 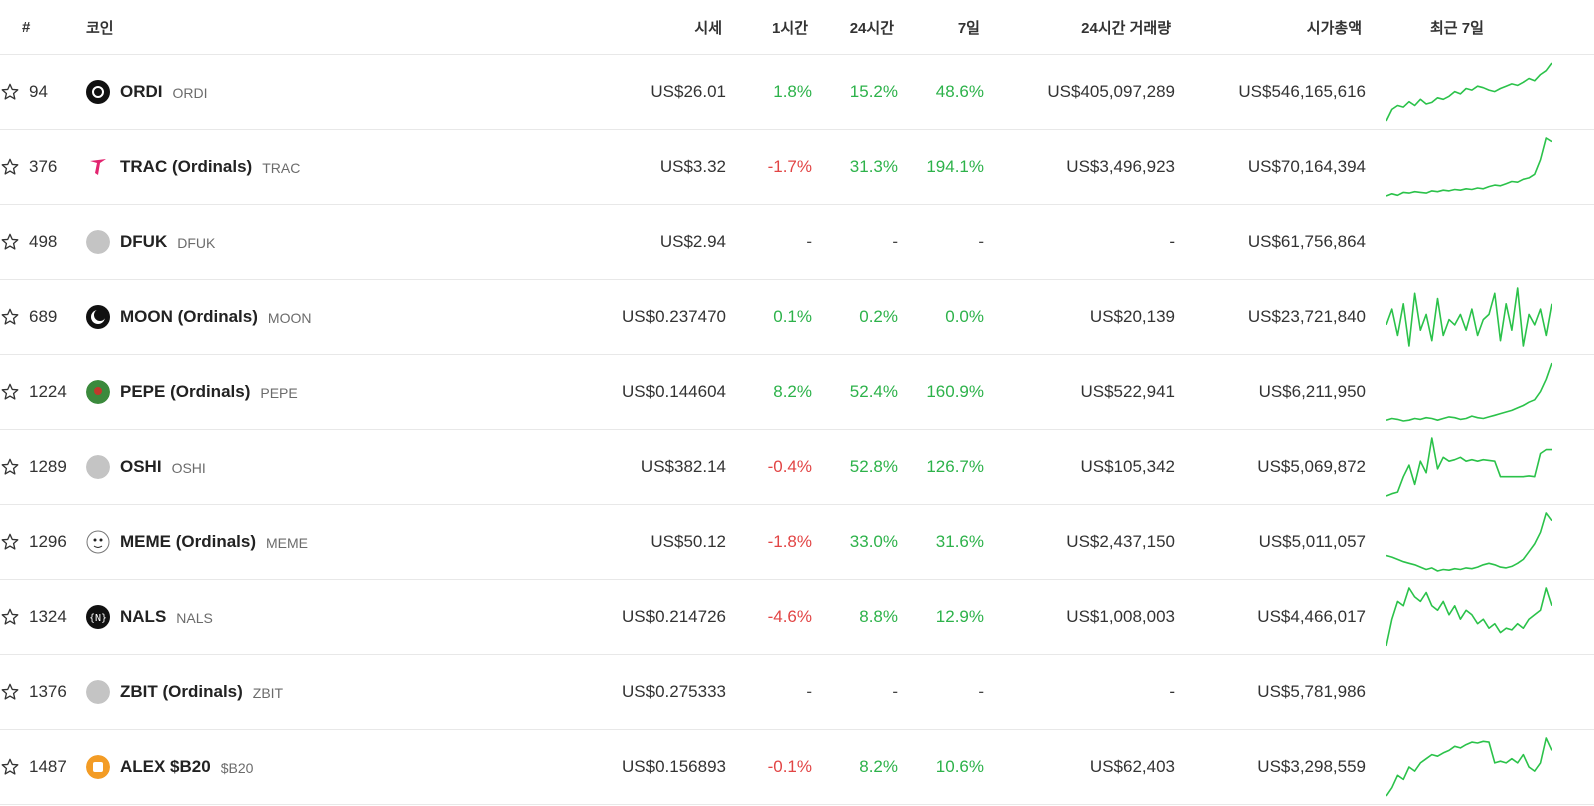 I want to click on volume-24h: US$62,403, so click(x=1132, y=766).